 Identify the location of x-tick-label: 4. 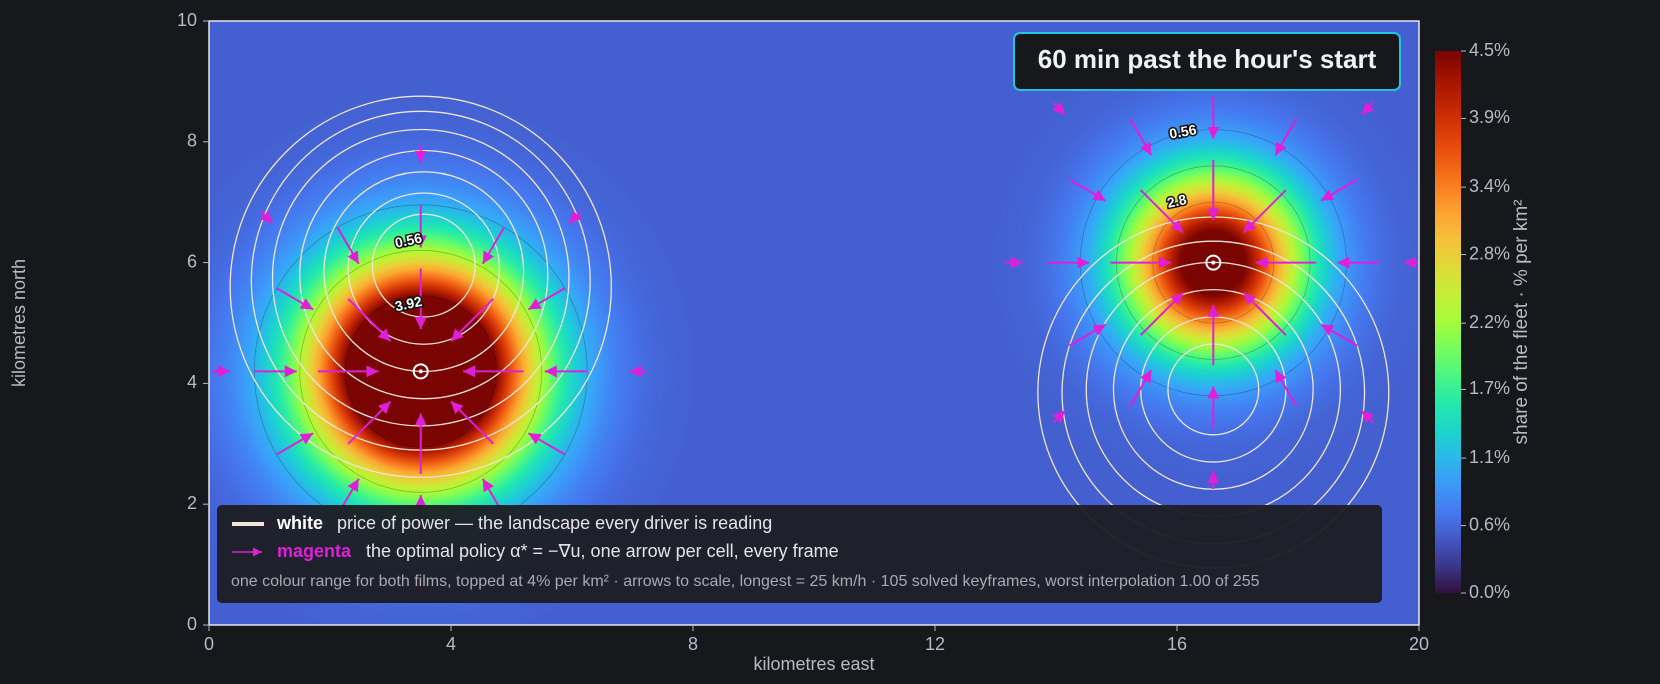
(451, 644).